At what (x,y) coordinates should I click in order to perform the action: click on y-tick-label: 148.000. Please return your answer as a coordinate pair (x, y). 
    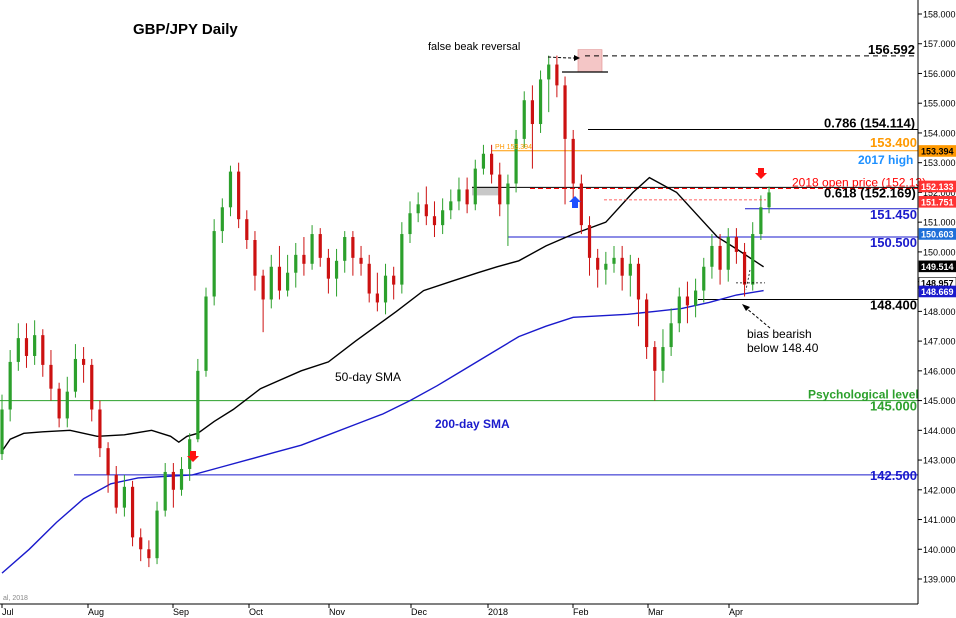
    Looking at the image, I should click on (939, 312).